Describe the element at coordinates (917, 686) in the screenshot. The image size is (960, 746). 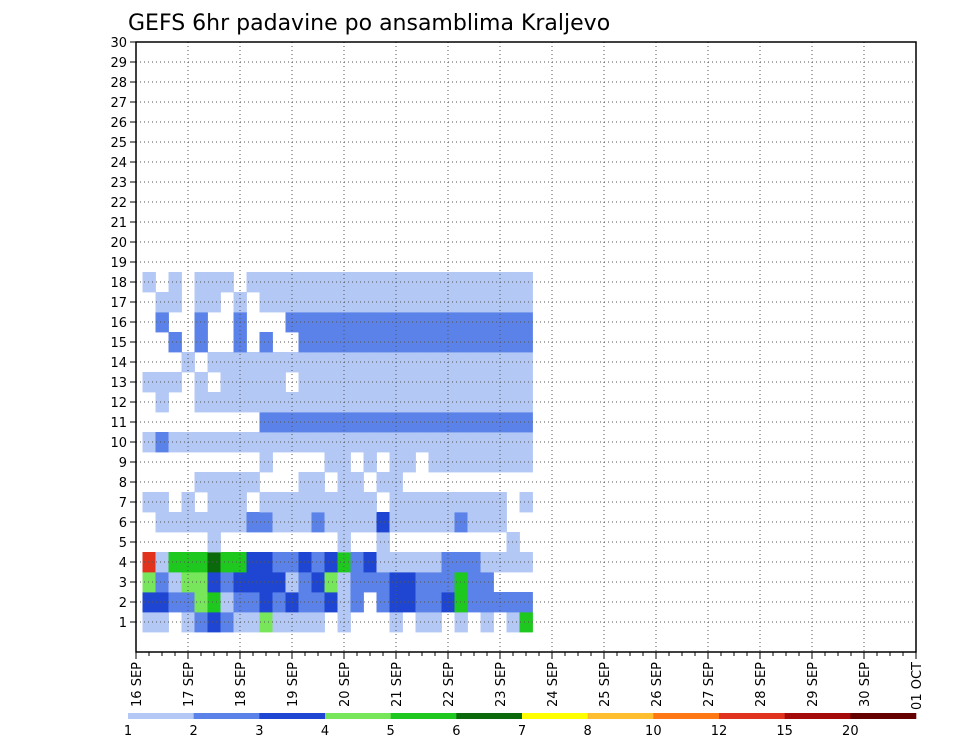
I see `x-tick-label: 01 OCT` at that location.